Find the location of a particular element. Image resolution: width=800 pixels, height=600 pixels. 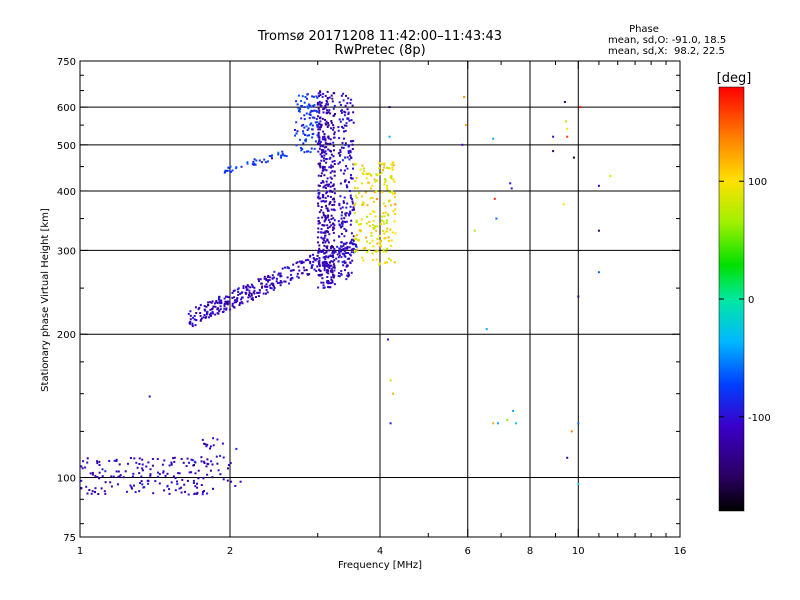

phase-stats-heading: Phase is located at coordinates (644, 29).